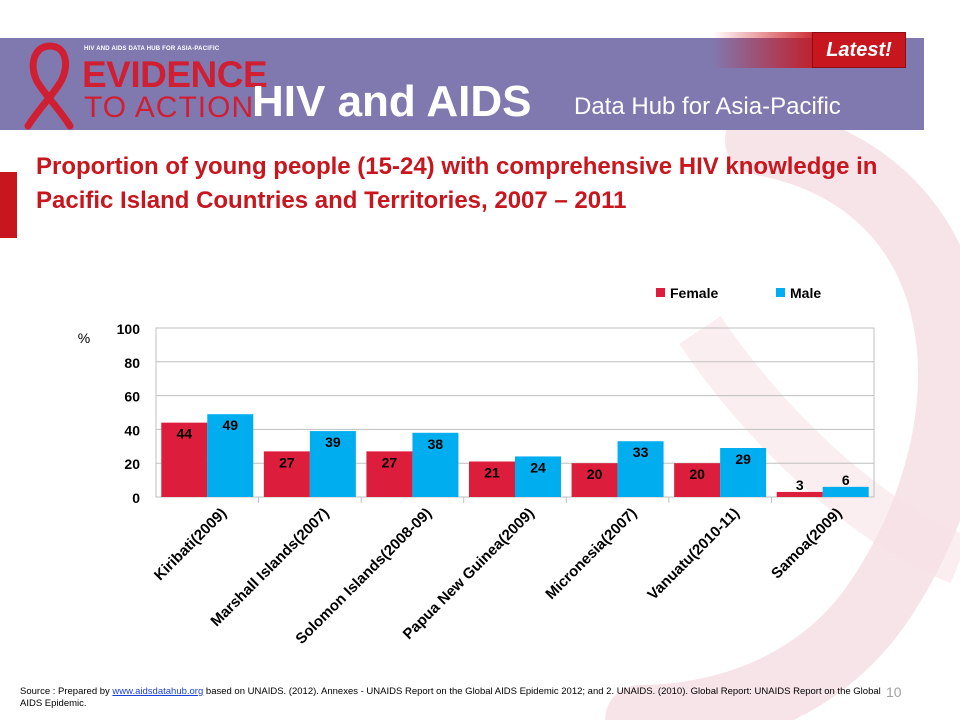 The height and width of the screenshot is (720, 960). What do you see at coordinates (694, 293) in the screenshot?
I see `legend-label-female: Female` at bounding box center [694, 293].